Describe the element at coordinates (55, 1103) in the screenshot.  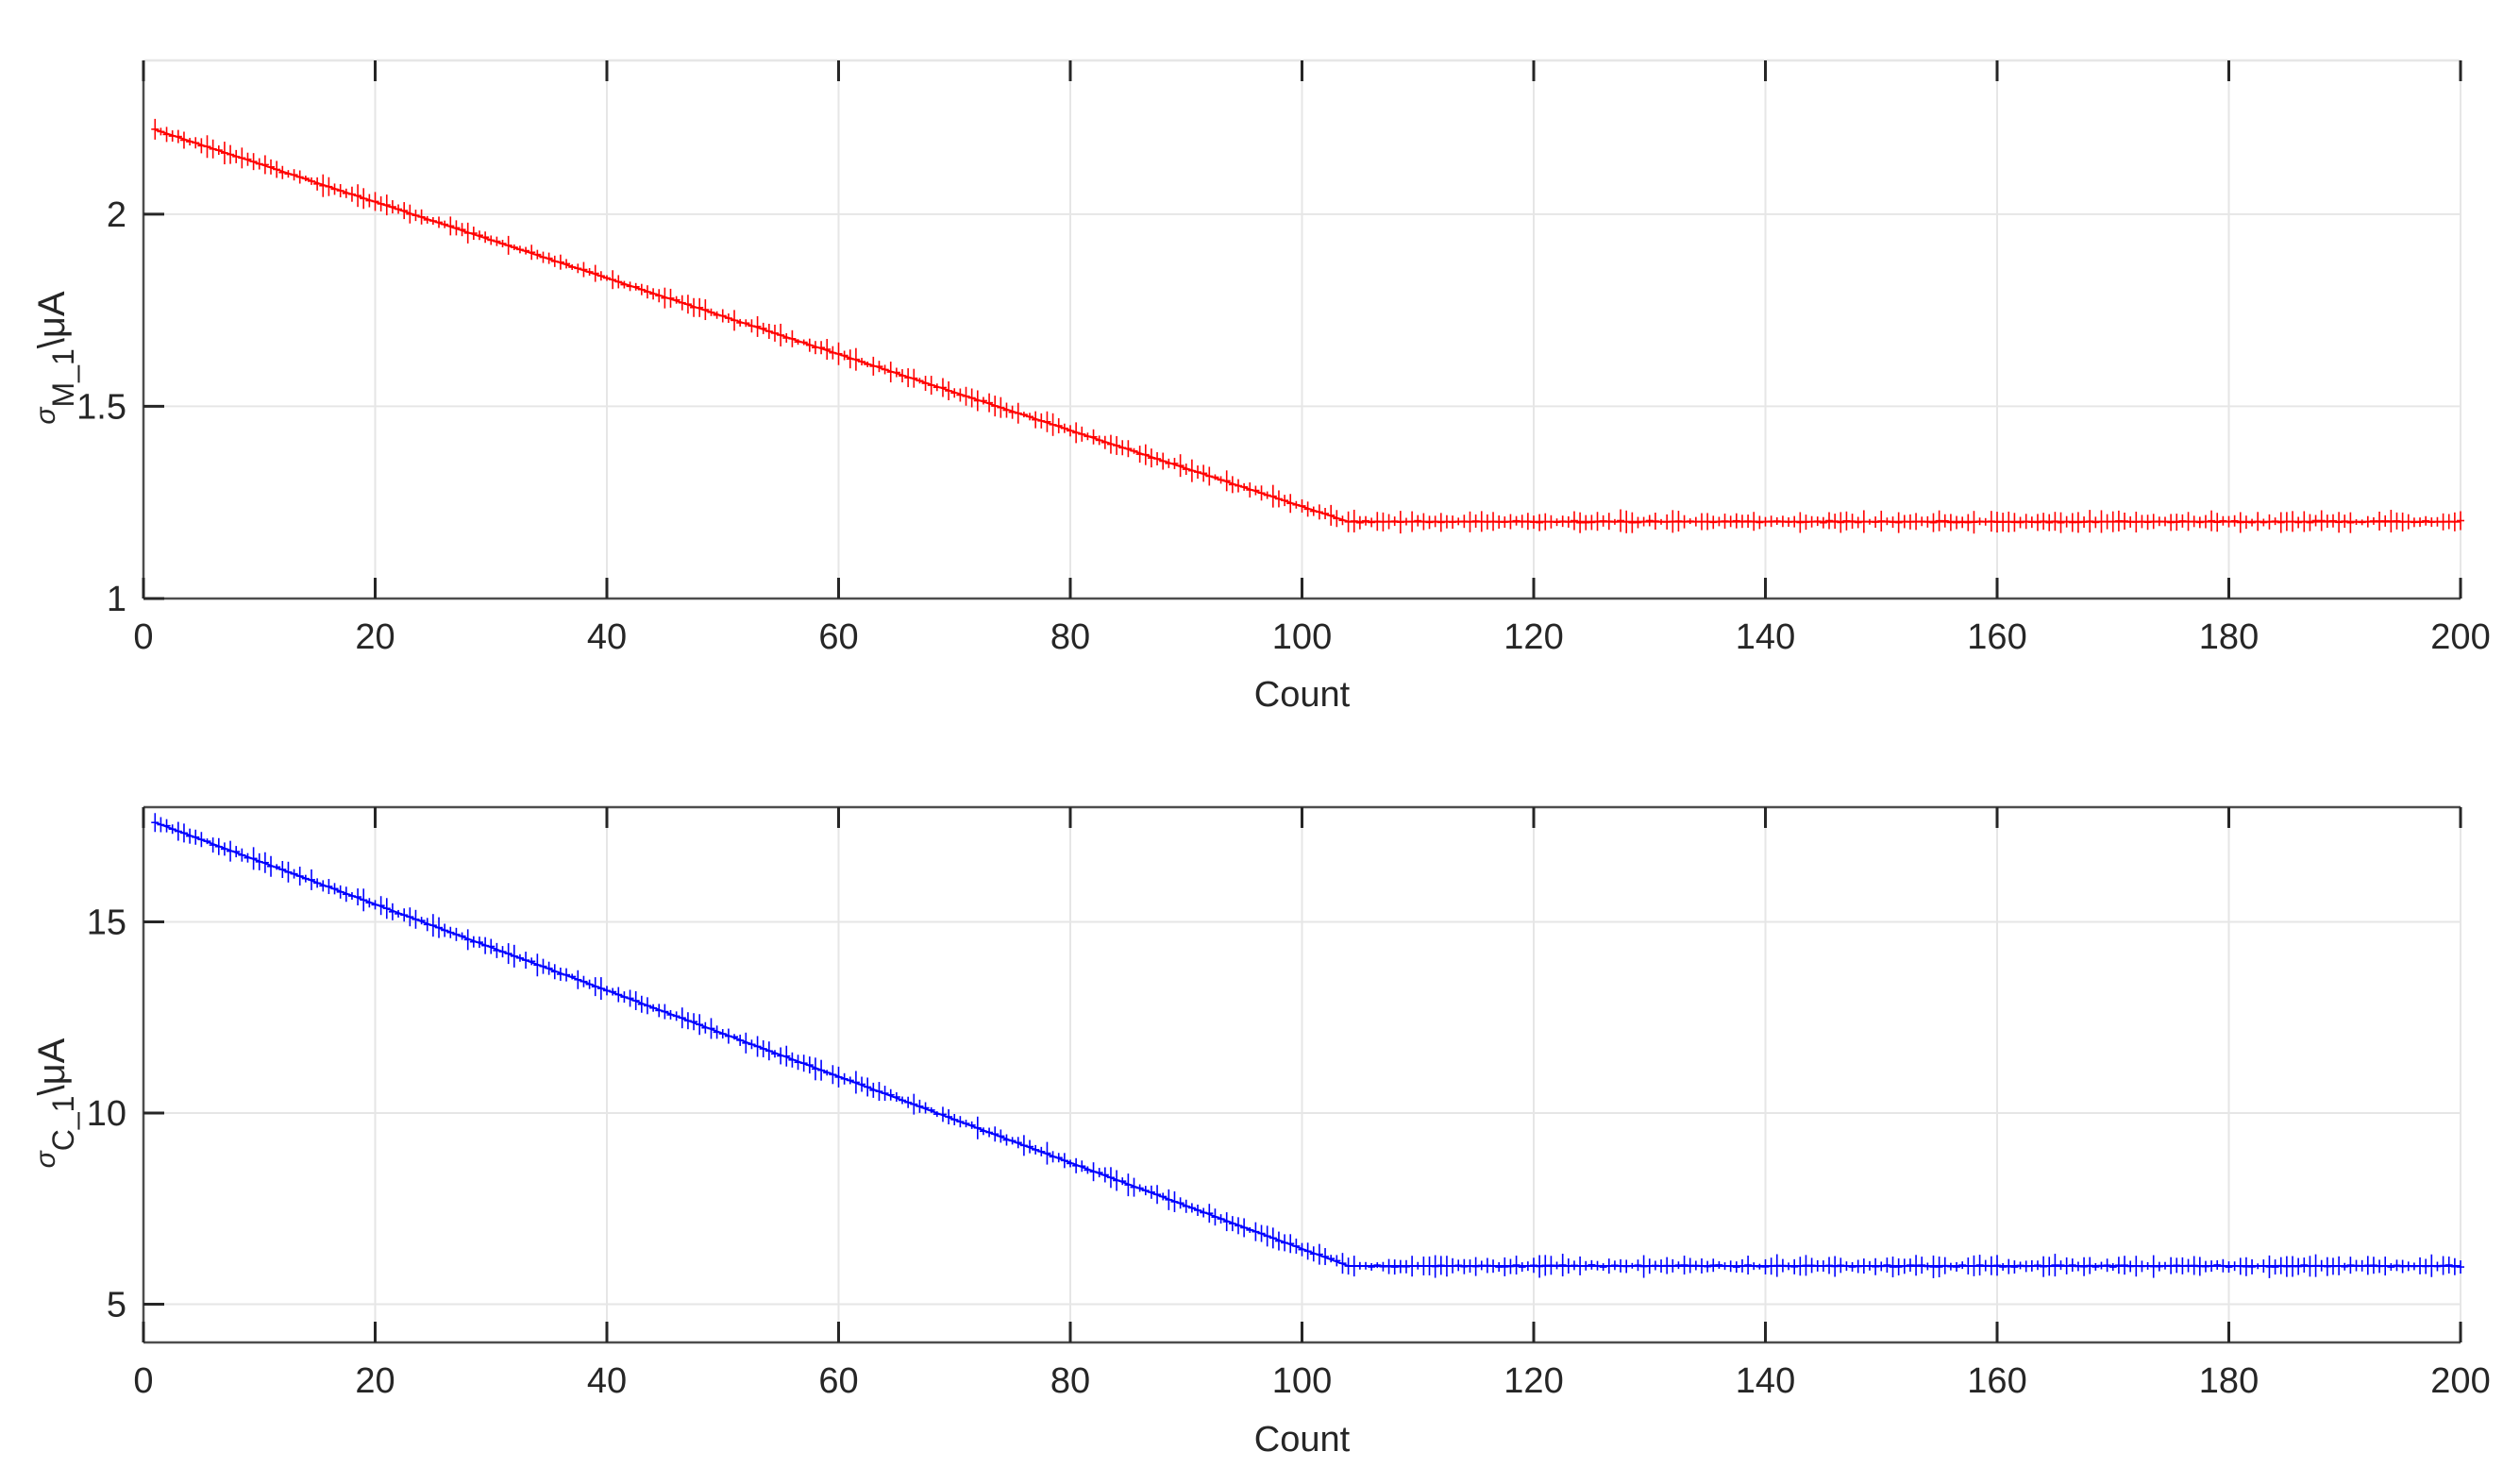
I see `y-axis-label: σC_1\μA` at that location.